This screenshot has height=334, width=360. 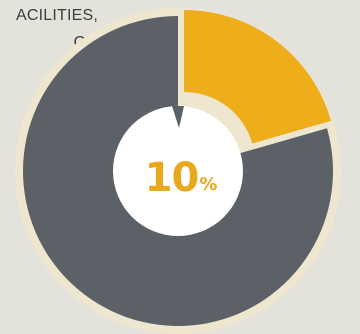 I want to click on center-percentage: 10 %, so click(x=181, y=178).